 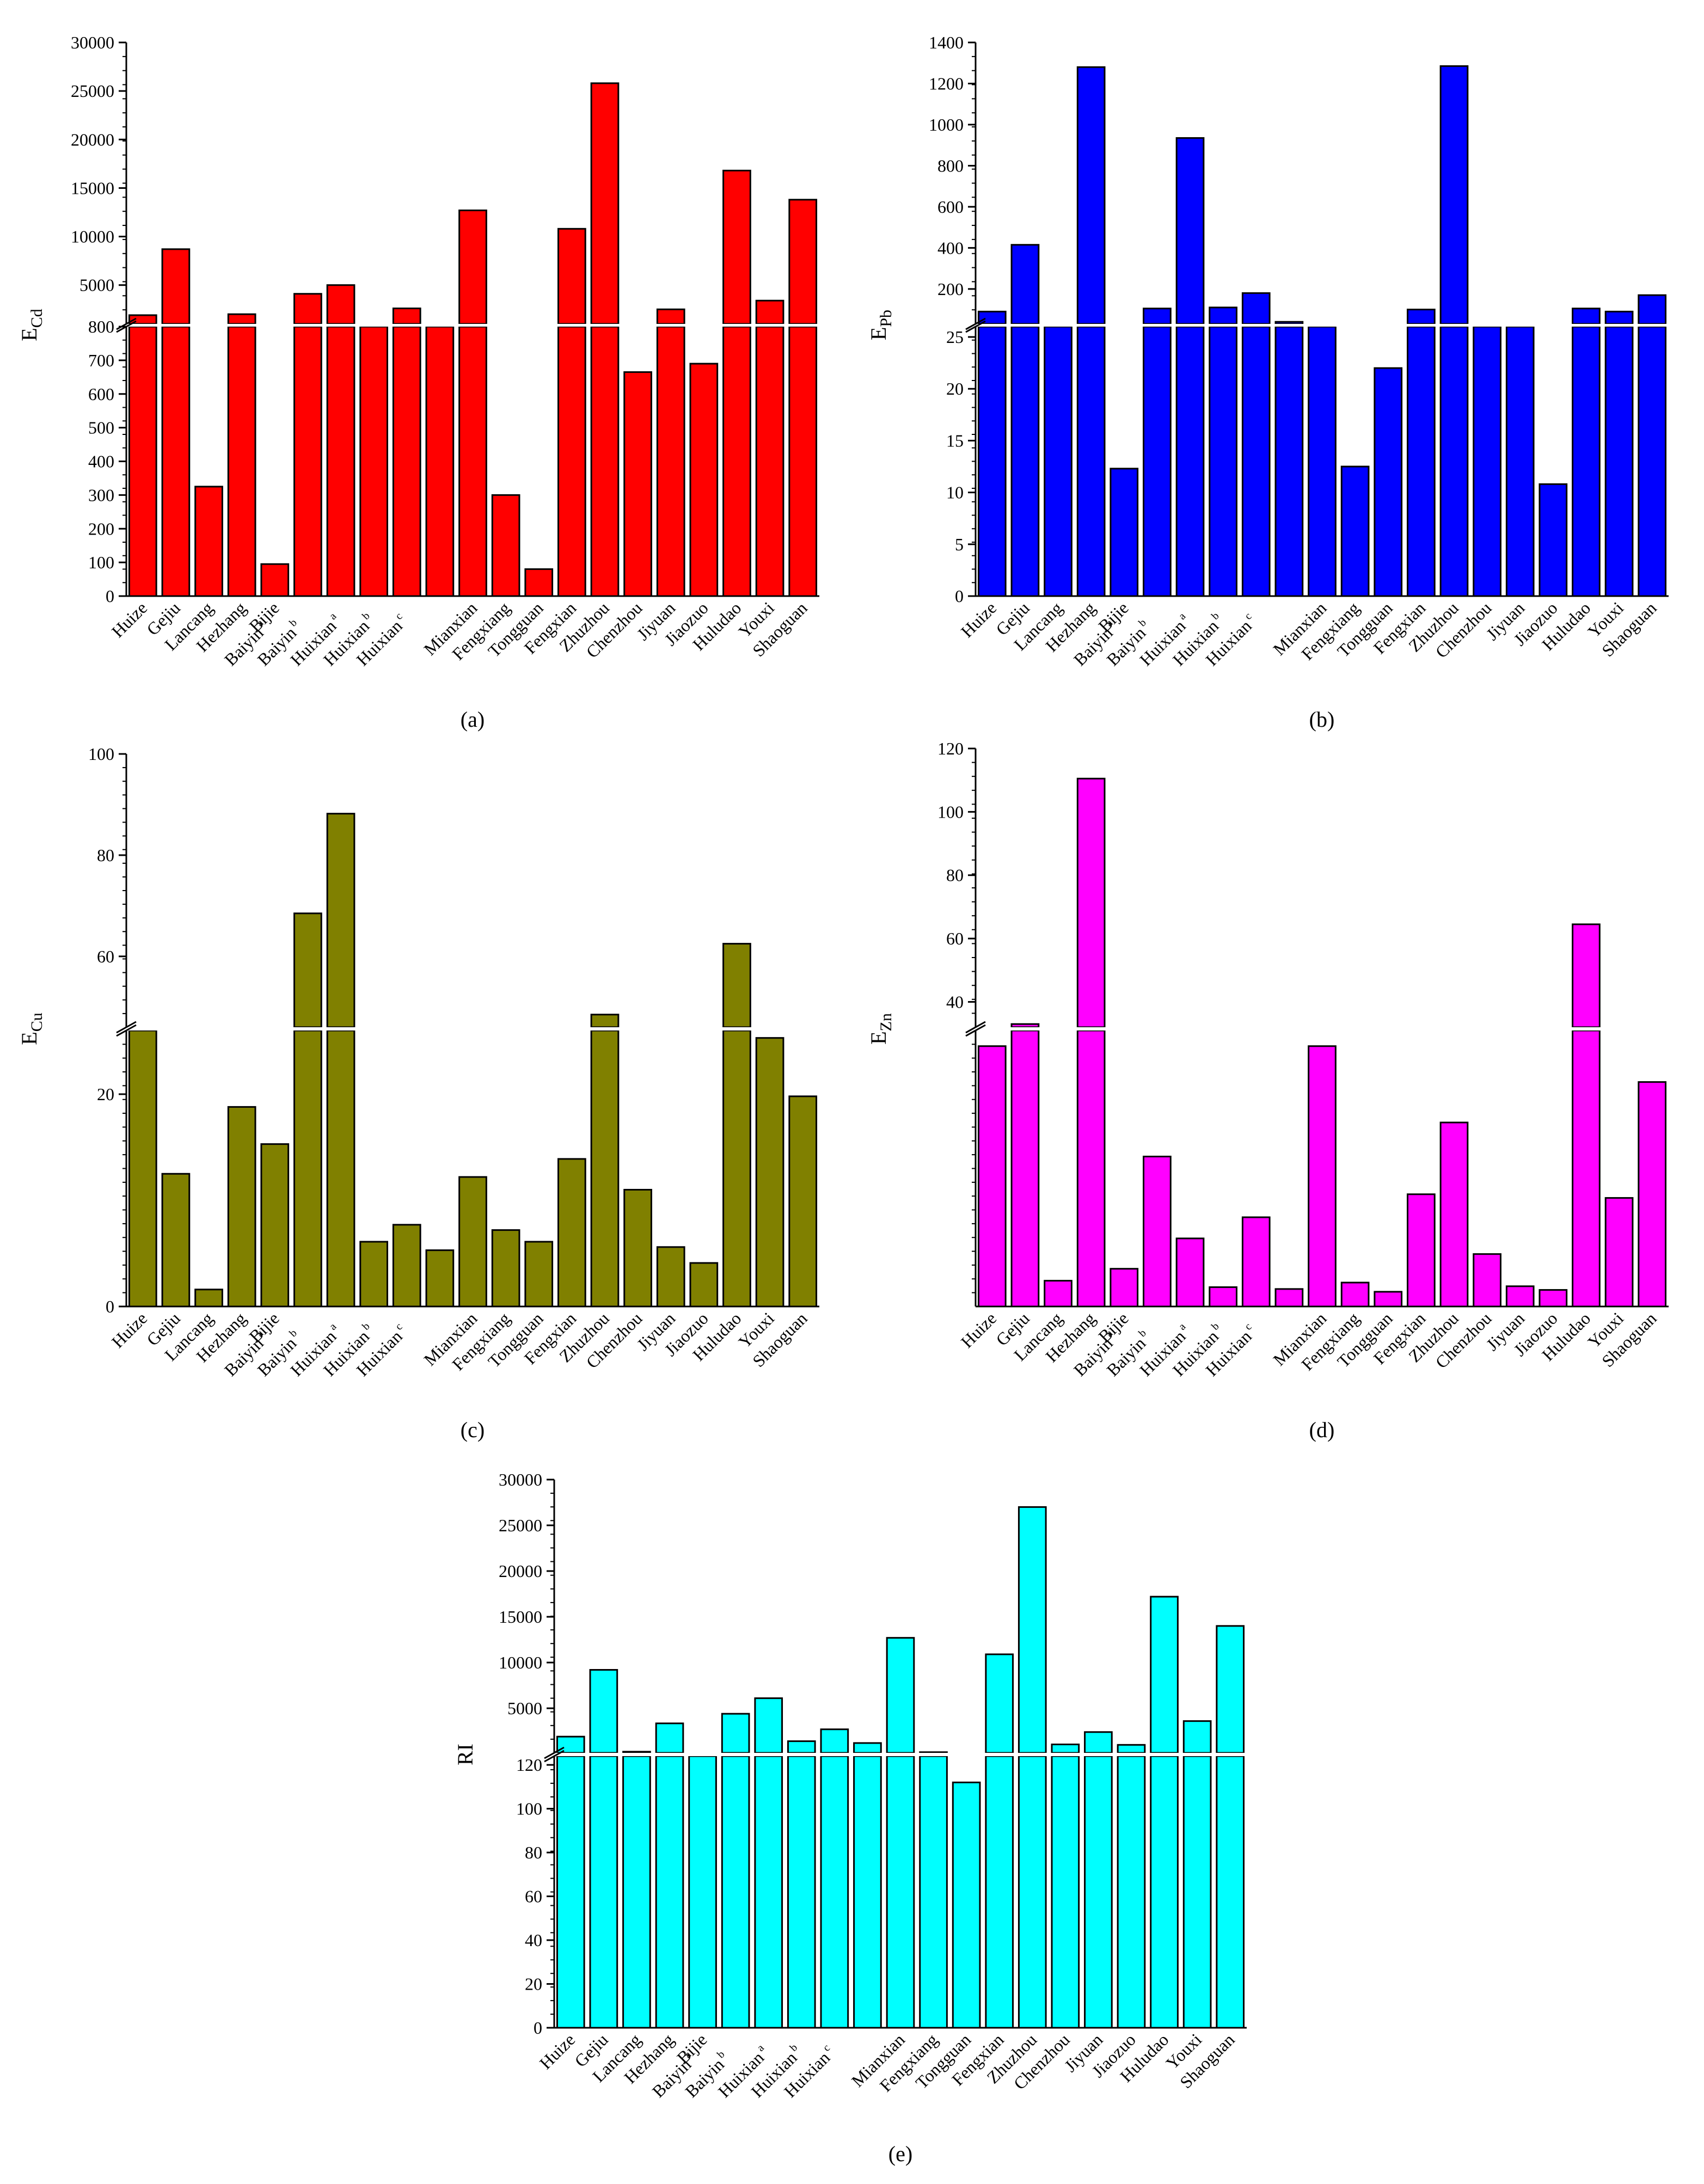 What do you see at coordinates (955, 875) in the screenshot?
I see `y-tick-label: 80` at bounding box center [955, 875].